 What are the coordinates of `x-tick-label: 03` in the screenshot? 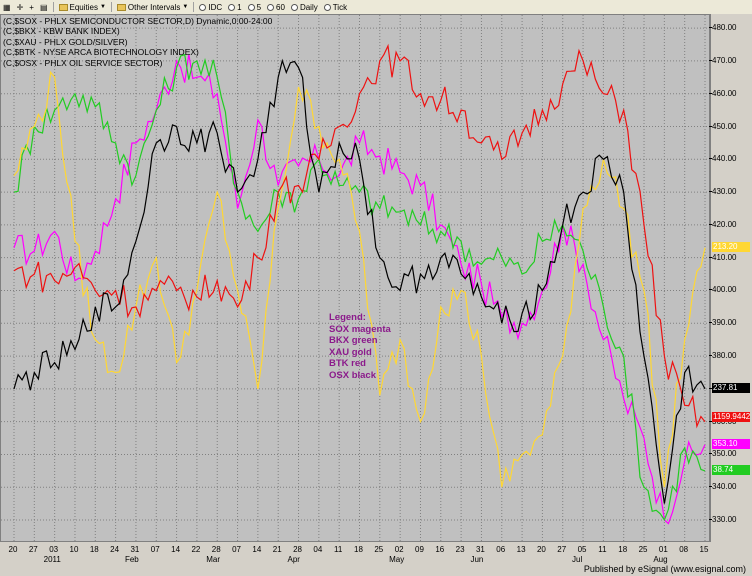 It's located at (54, 549).